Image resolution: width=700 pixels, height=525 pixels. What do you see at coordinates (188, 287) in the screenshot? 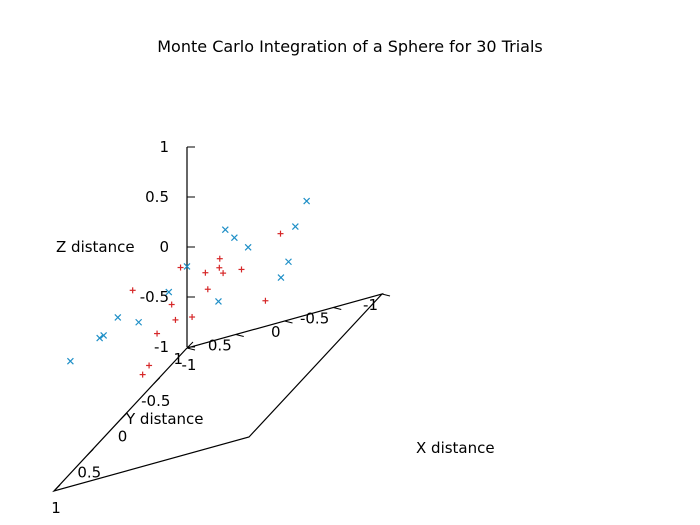
I see `data-points-group` at bounding box center [188, 287].